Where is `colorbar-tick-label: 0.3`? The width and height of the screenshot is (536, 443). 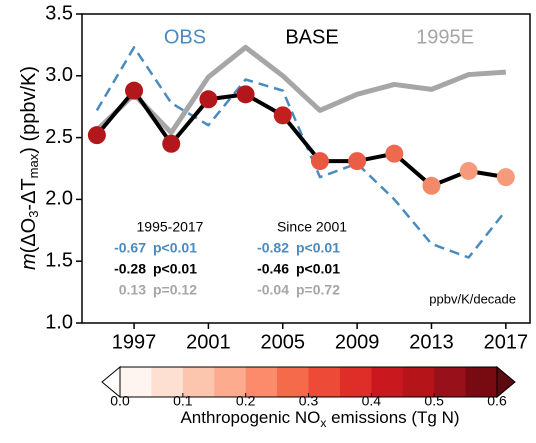
colorbar-tick-label: 0.3 is located at coordinates (309, 401).